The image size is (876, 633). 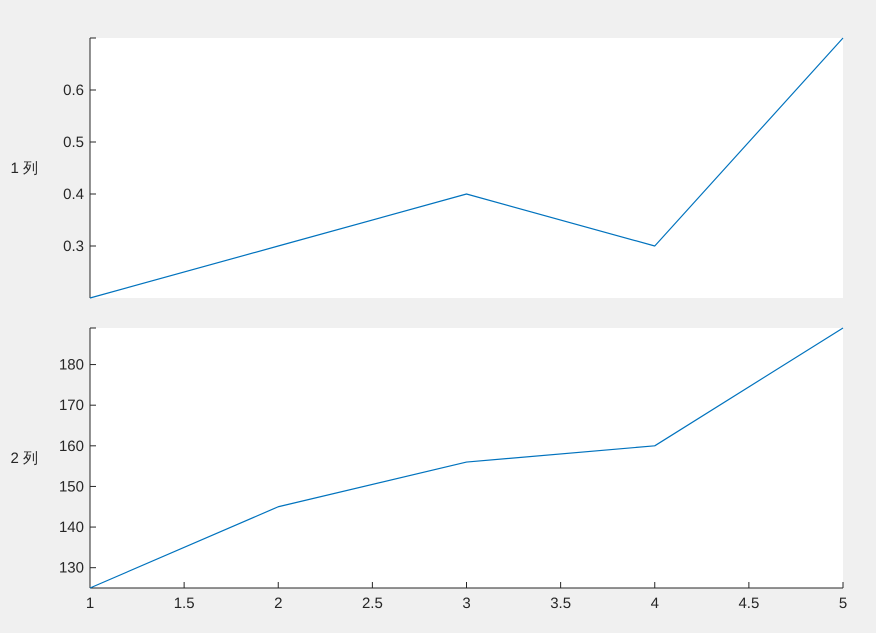 I want to click on y-tick-label: 140, so click(x=71, y=527).